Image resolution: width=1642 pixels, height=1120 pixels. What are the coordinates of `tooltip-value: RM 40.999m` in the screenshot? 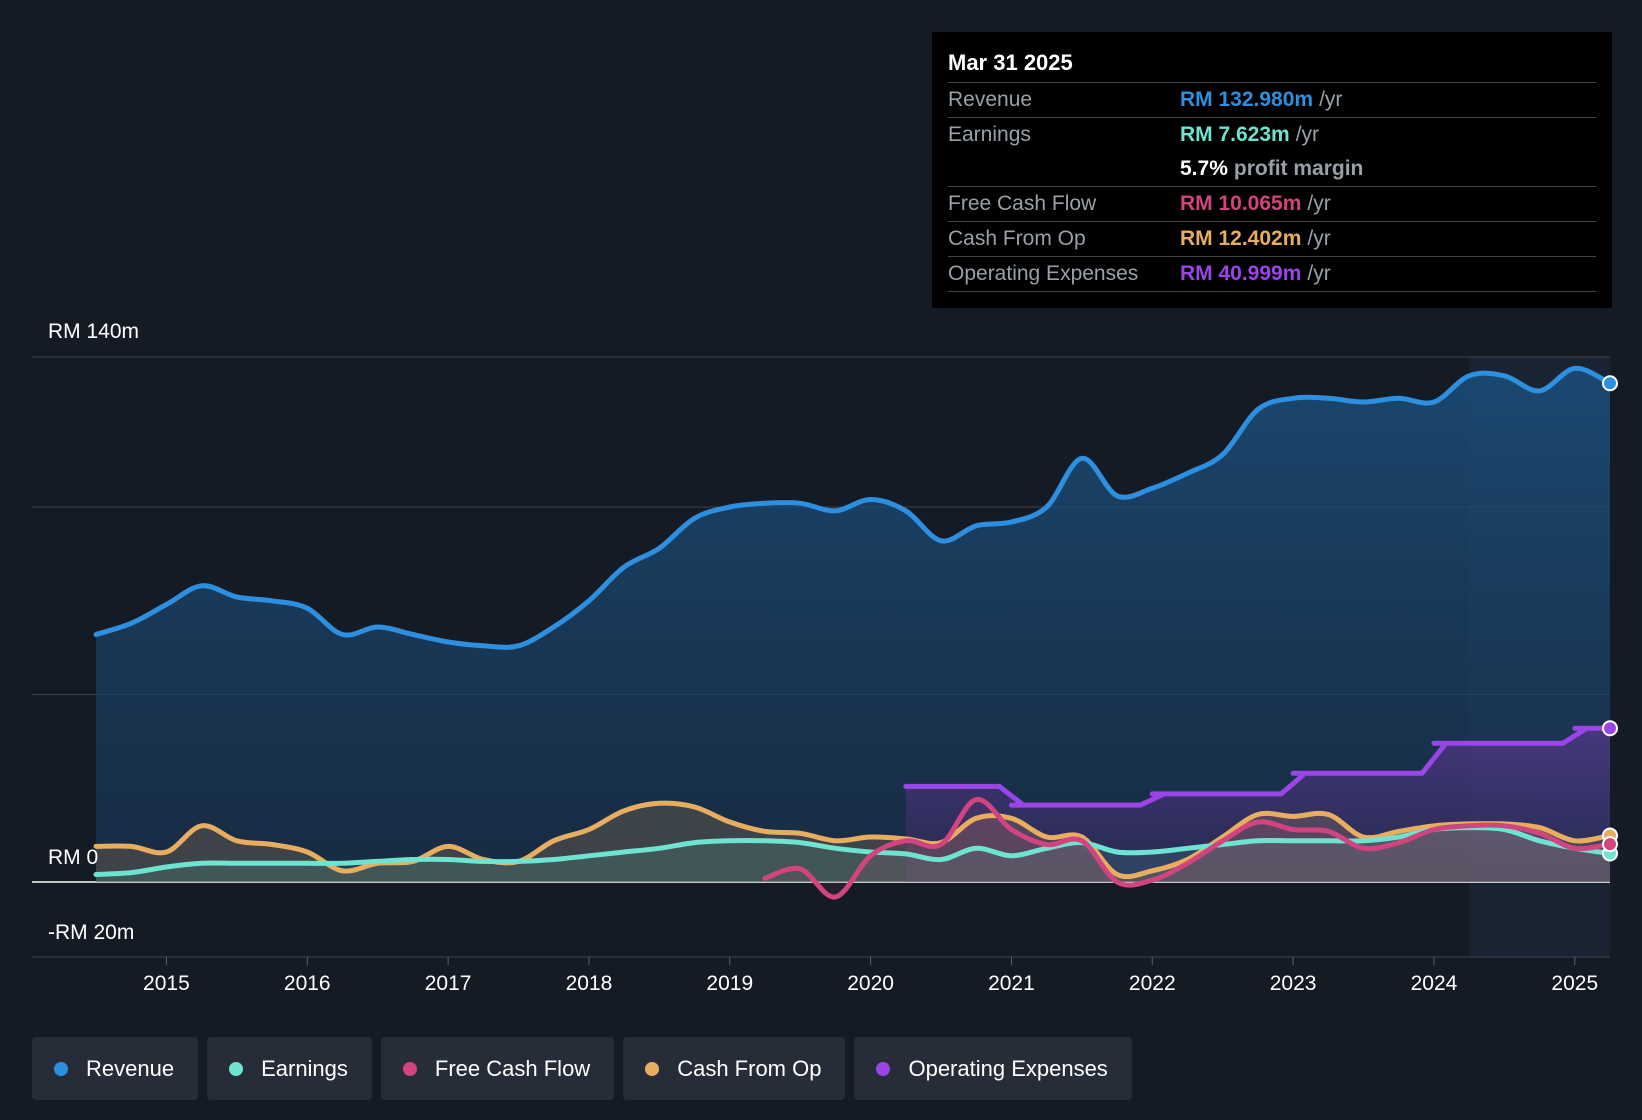 It's located at (1241, 273).